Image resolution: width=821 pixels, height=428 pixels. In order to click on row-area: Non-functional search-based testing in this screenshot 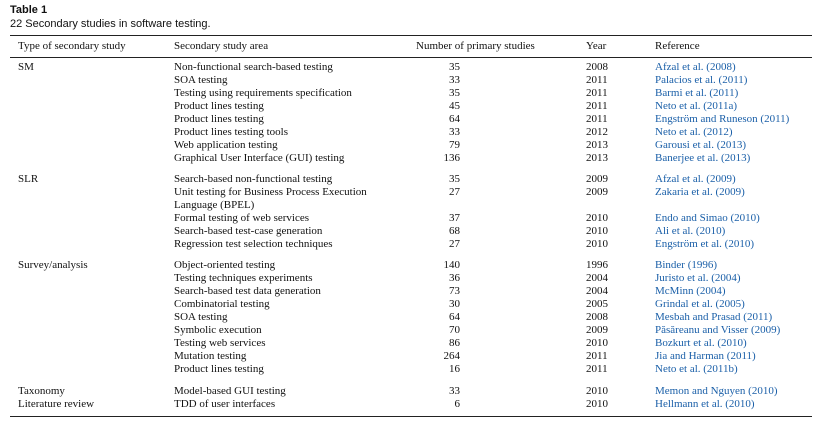, I will do `click(253, 67)`.